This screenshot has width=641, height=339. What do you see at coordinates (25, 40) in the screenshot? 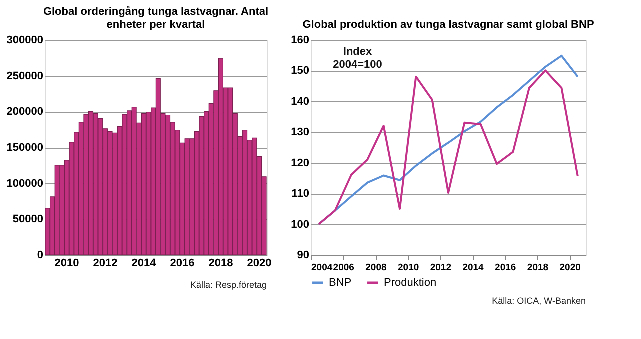
I see `y-tick-label: 300000` at bounding box center [25, 40].